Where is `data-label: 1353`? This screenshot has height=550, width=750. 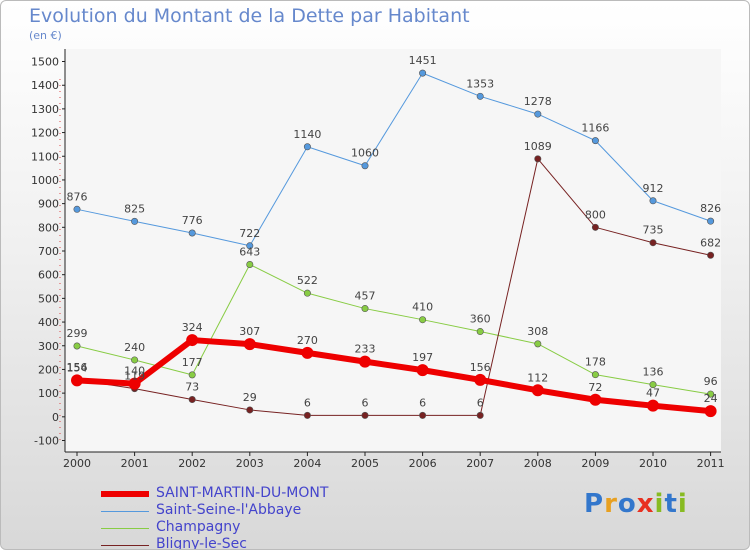 data-label: 1353 is located at coordinates (480, 83).